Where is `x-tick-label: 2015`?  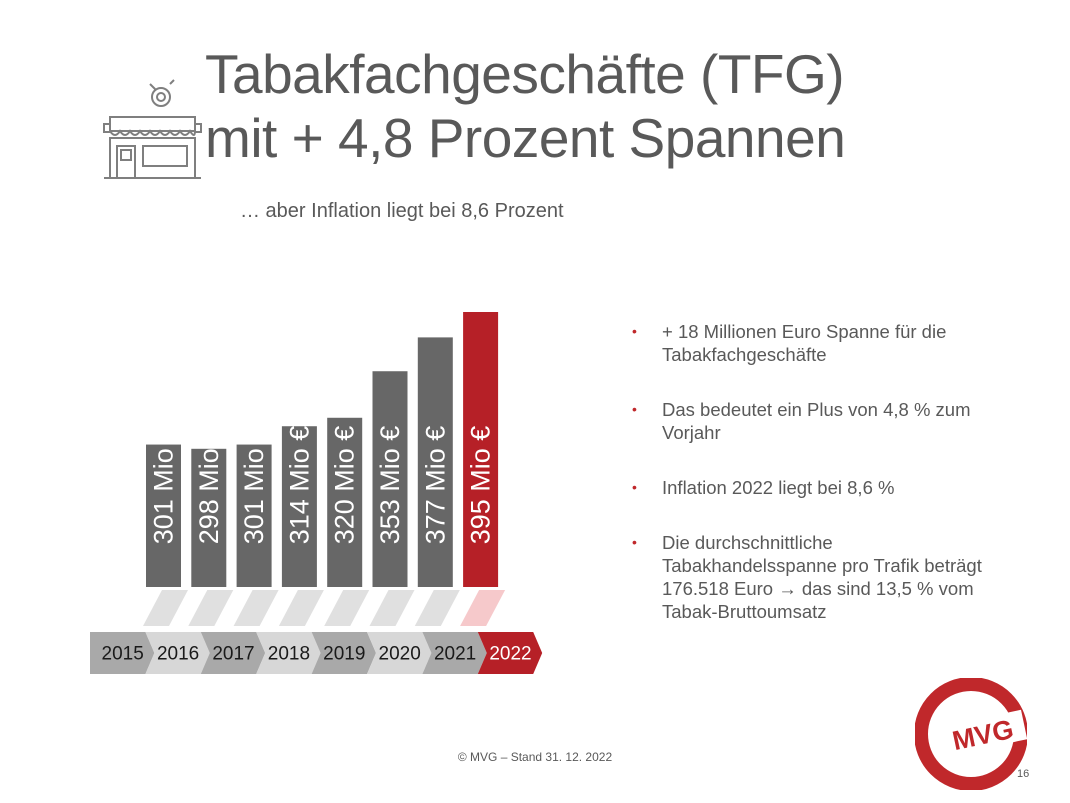 x-tick-label: 2015 is located at coordinates (123, 654).